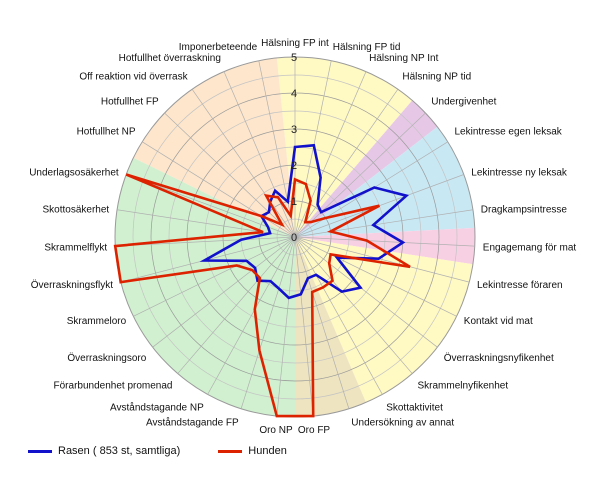 The image size is (600, 480). I want to click on category-label-24: Skottosäkerhet, so click(75, 210).